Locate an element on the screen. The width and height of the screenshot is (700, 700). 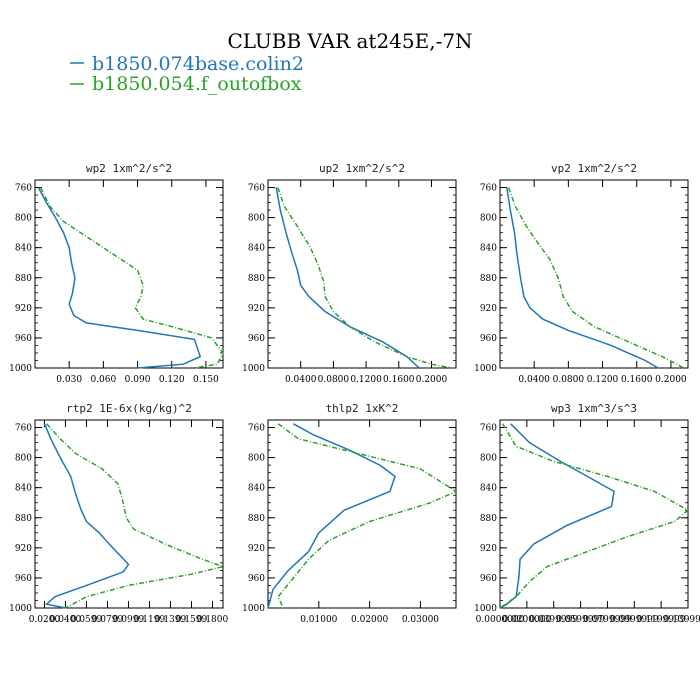
x-tick-label: 0.1199999 is located at coordinates (661, 620).